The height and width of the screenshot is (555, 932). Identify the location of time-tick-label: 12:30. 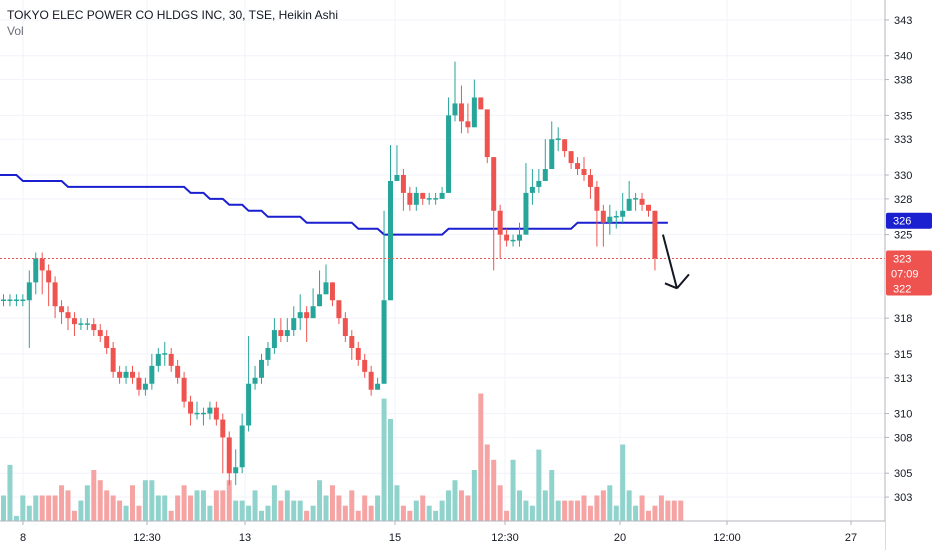
(147, 538).